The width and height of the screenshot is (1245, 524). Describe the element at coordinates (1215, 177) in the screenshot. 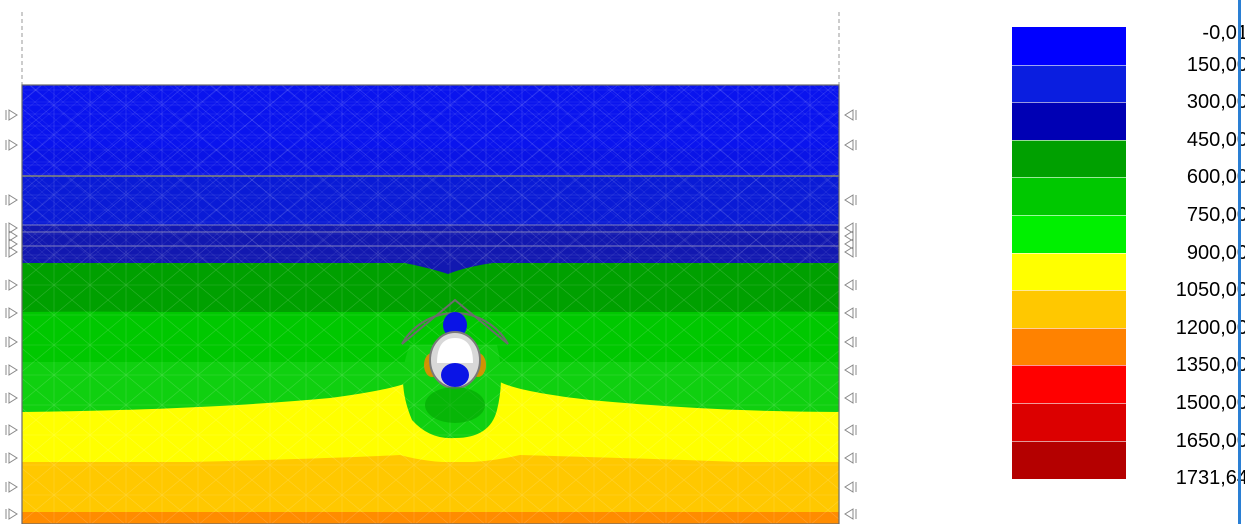

I see `legend-value: 600,00` at that location.